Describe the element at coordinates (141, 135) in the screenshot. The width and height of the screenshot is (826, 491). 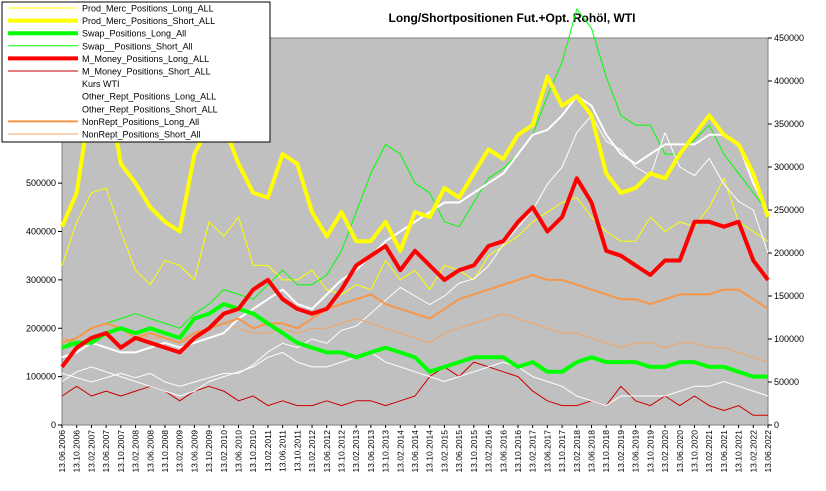
I see `legend-entry: NonRept_Positions_Short_All` at that location.